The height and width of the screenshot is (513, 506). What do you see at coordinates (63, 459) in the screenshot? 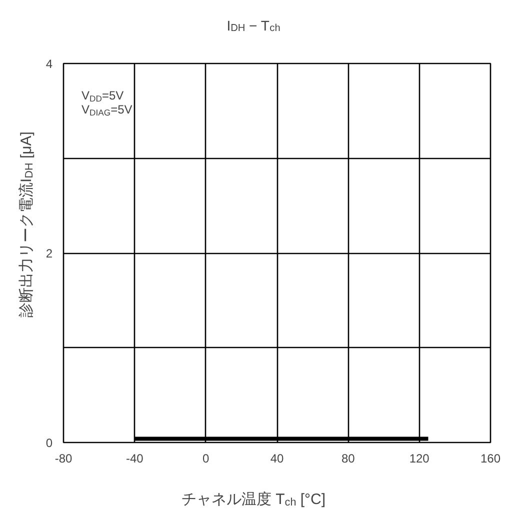
I see `x-tick-label: -80` at bounding box center [63, 459].